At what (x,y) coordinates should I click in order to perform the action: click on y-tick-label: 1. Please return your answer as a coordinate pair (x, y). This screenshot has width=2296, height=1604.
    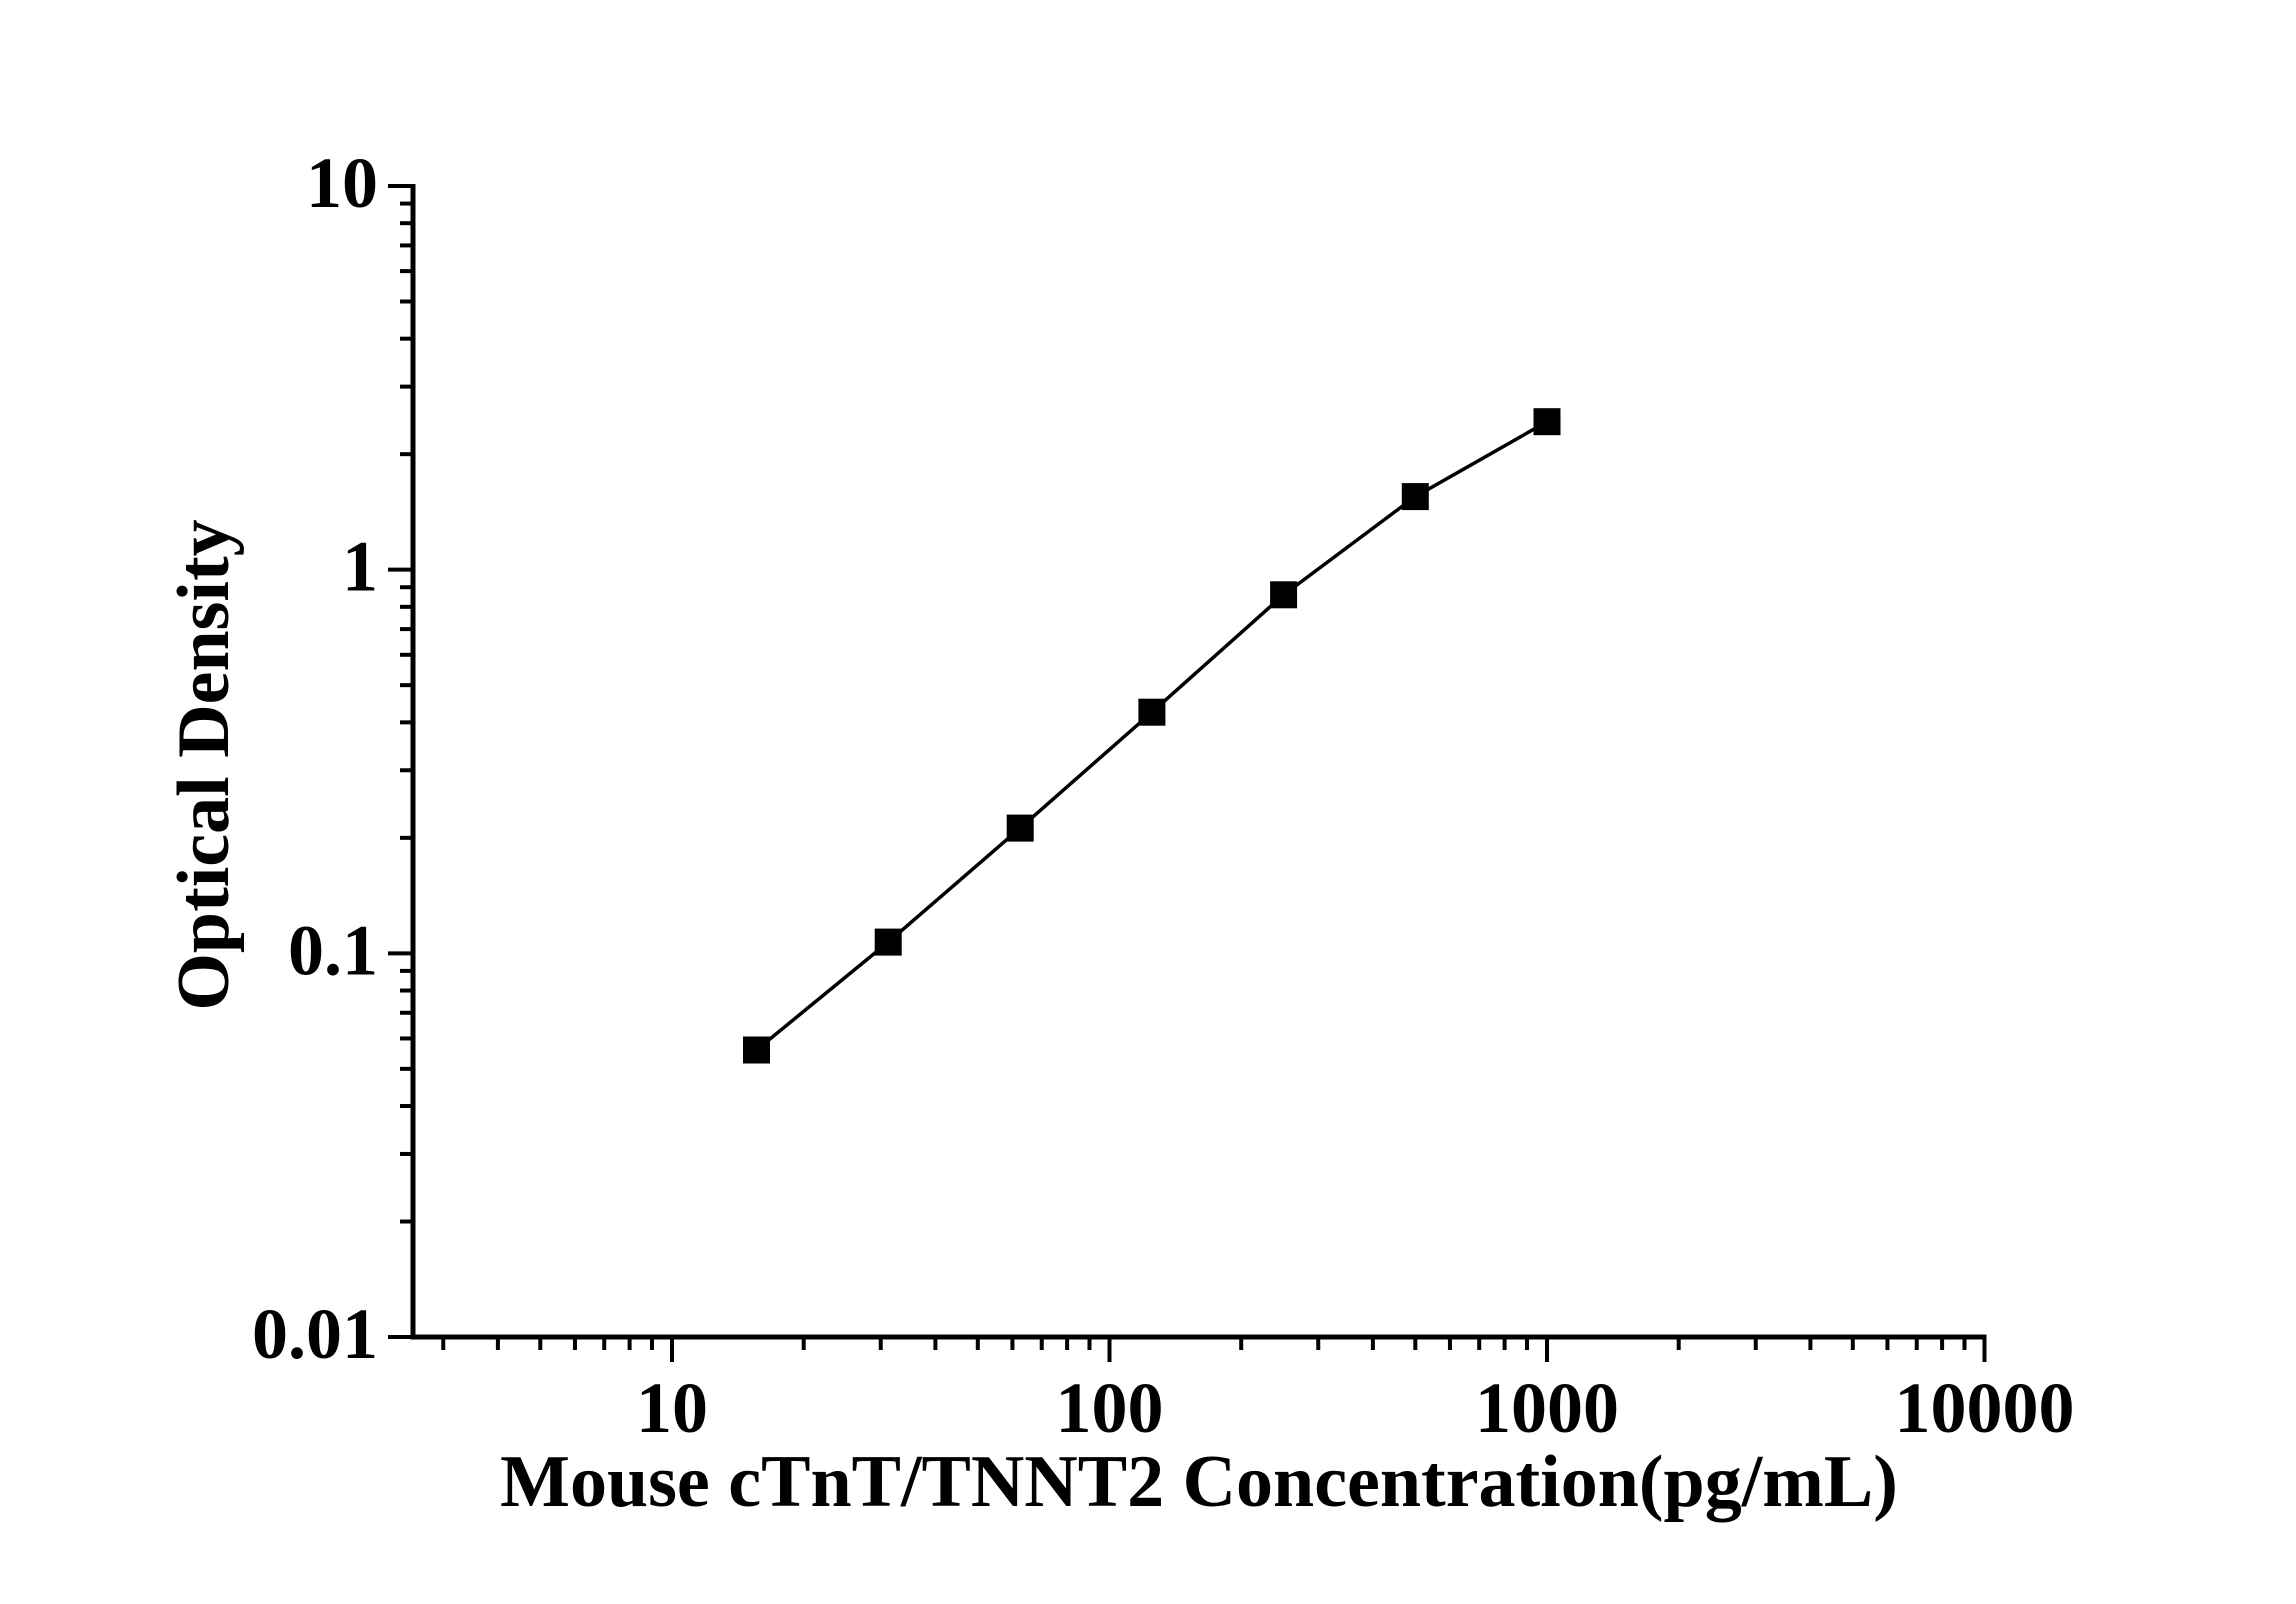
    Looking at the image, I should click on (360, 567).